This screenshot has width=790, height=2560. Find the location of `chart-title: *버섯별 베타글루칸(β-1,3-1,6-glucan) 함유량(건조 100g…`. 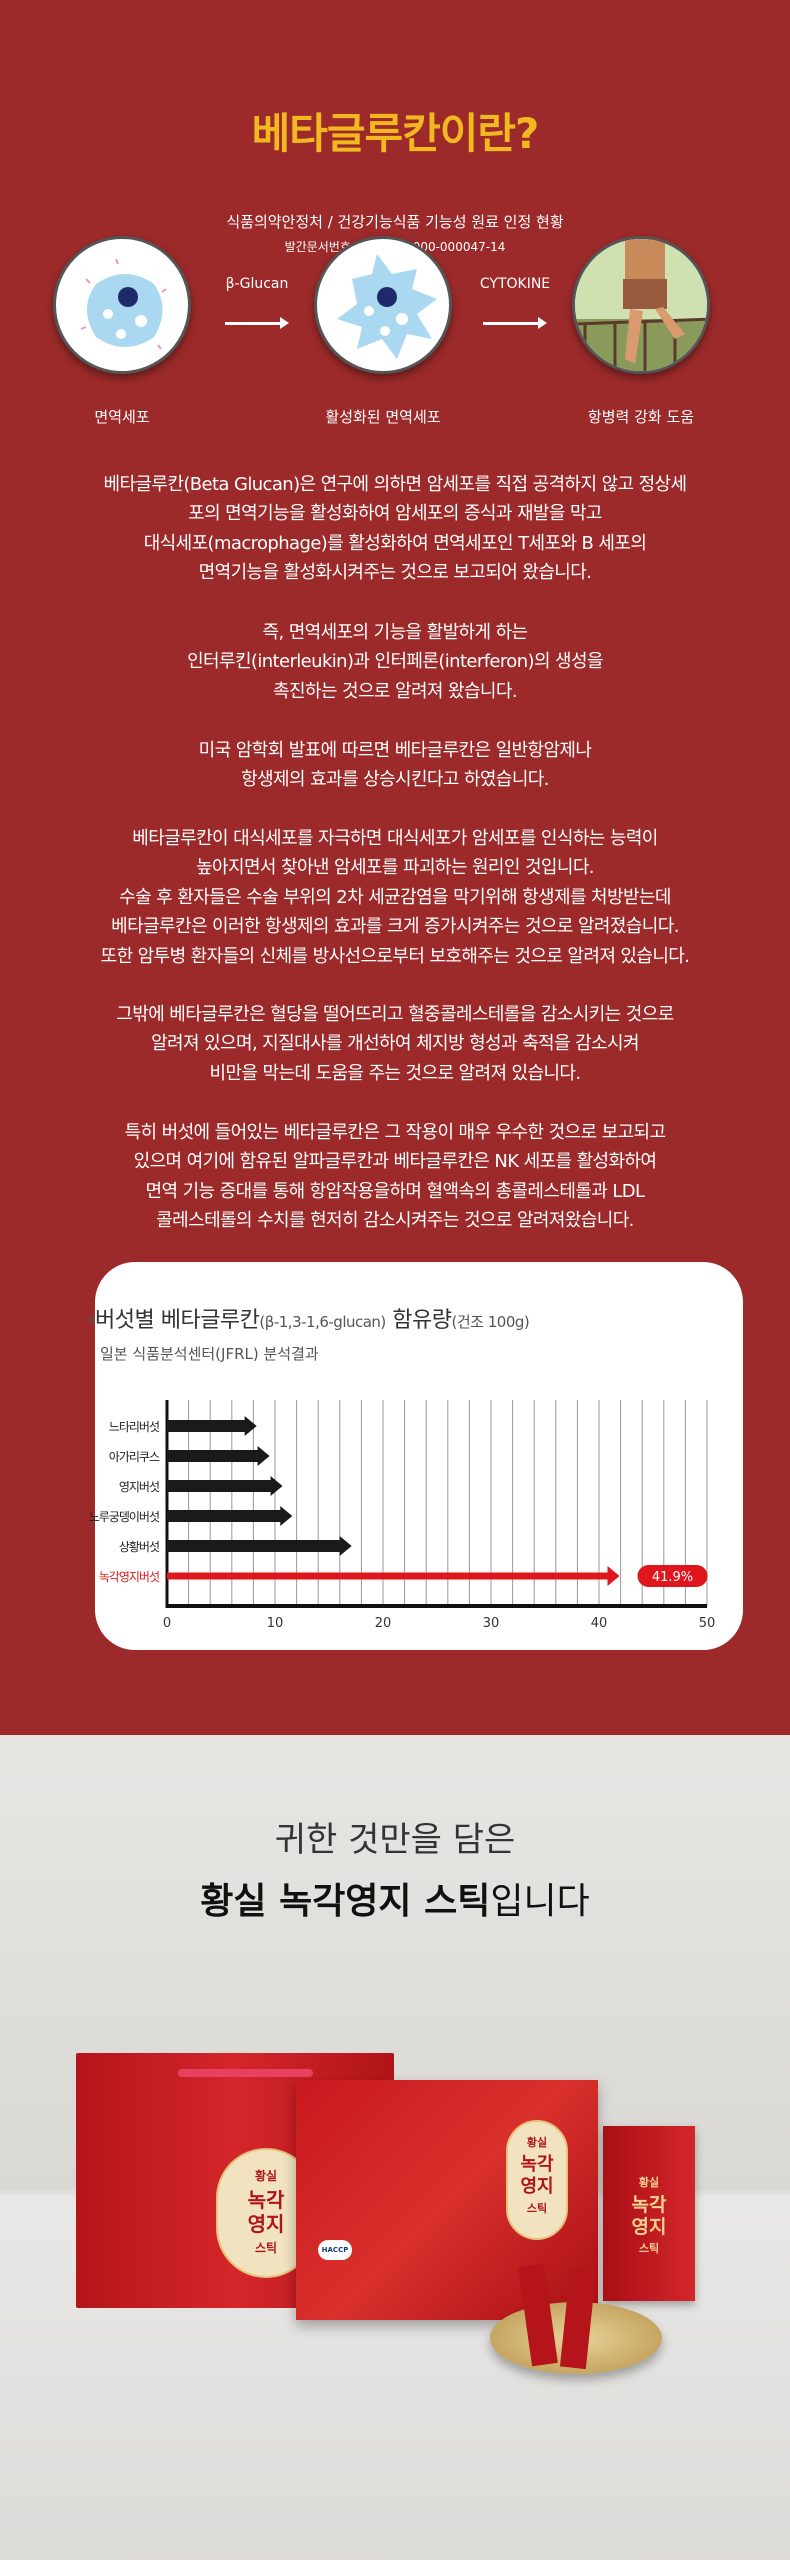

chart-title: *버섯별 베타글루칸(β-1,3-1,6-glucan) 함유량(건조 100g… is located at coordinates (309, 1318).